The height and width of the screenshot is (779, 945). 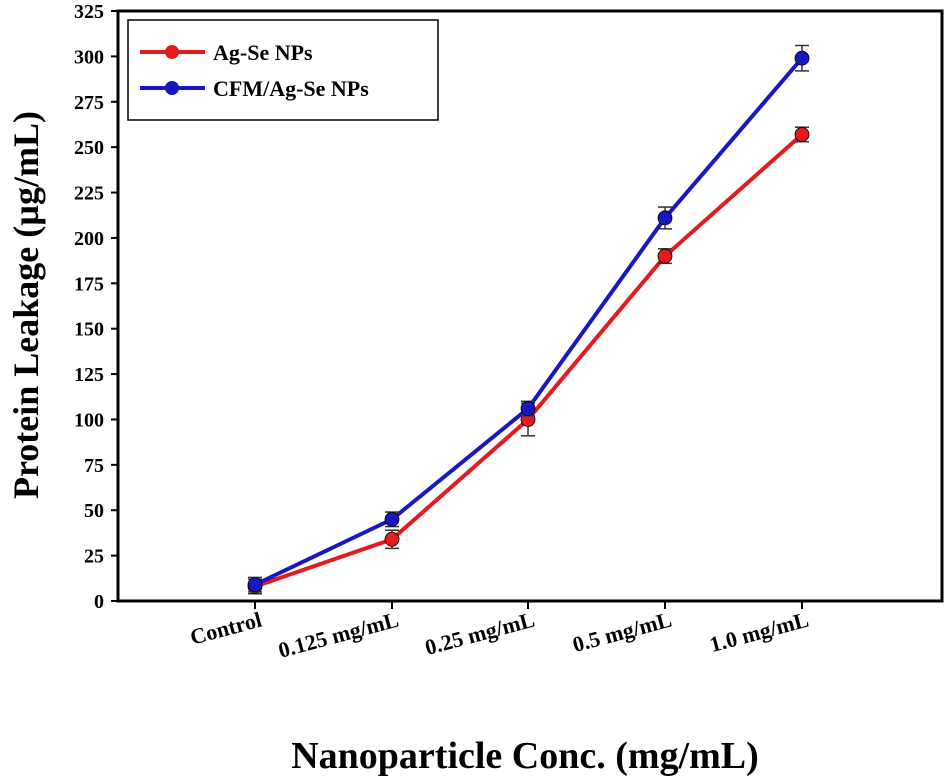 I want to click on y-tick-label: 300, so click(x=89, y=57).